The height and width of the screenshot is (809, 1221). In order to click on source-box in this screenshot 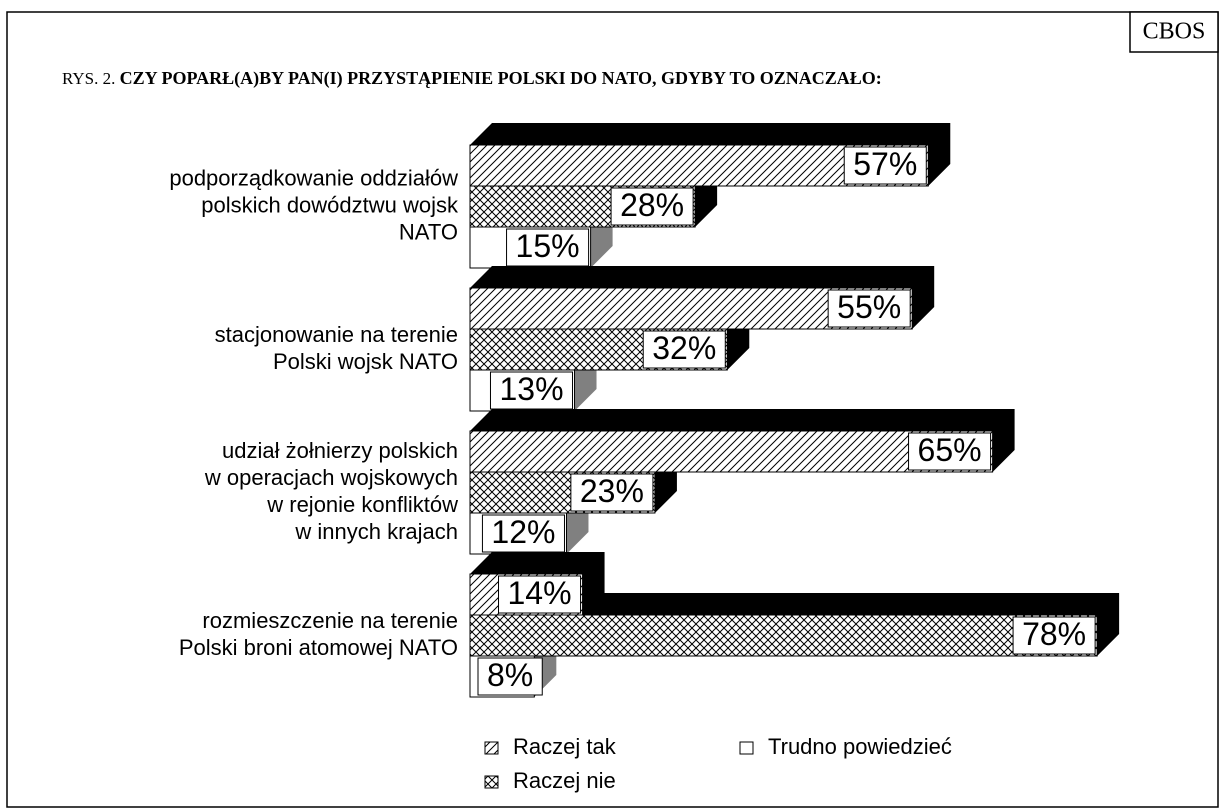, I will do `click(1174, 32)`.